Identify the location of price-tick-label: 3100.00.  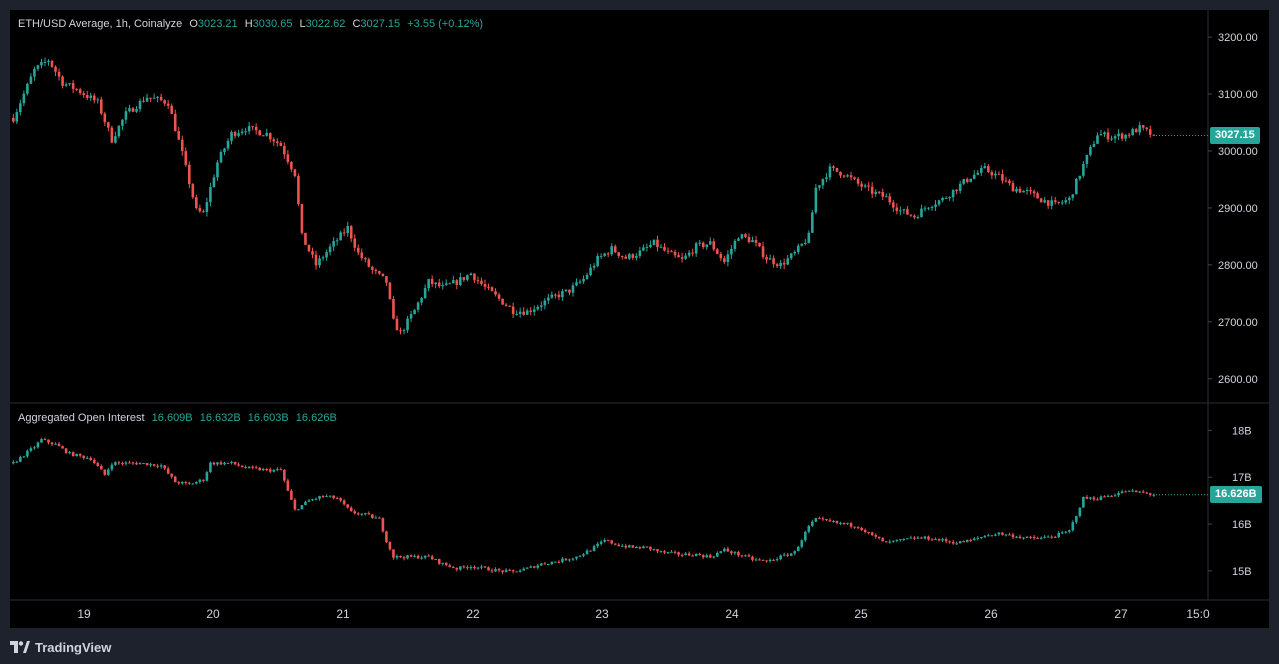
(1238, 95).